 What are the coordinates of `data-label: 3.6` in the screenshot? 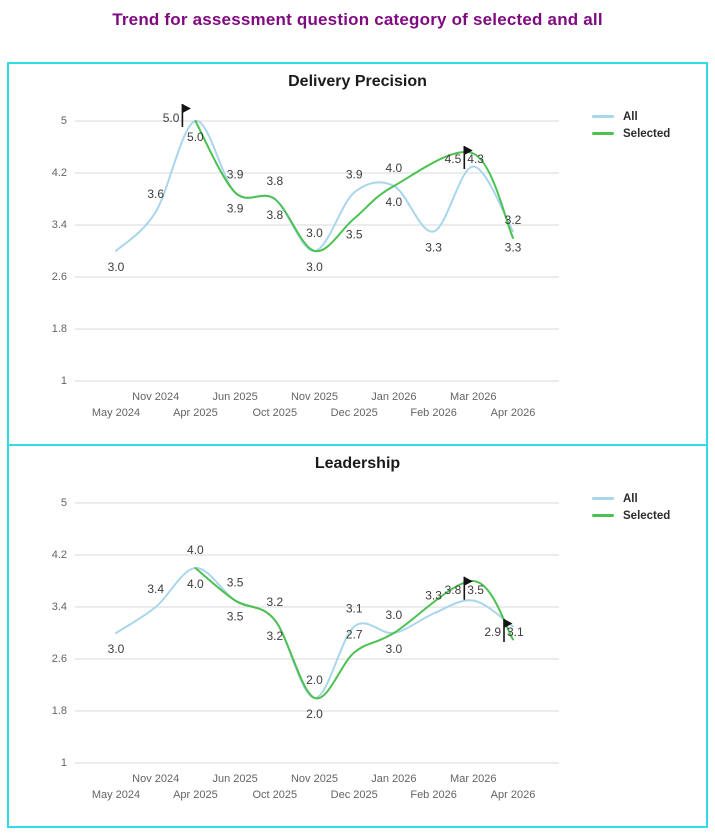 It's located at (155, 194).